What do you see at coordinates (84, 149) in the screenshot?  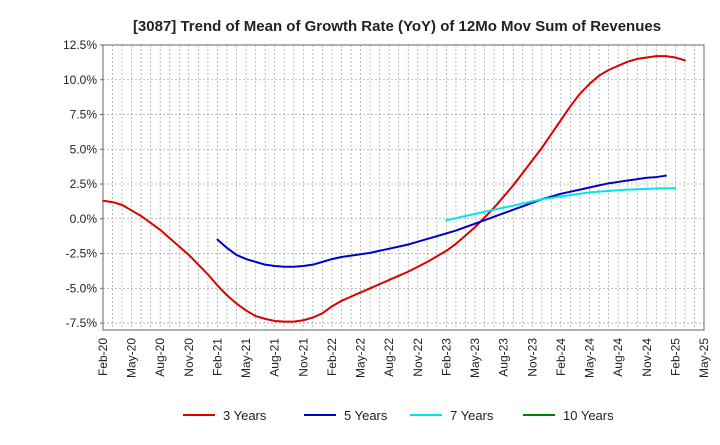 I see `y-tick-label: 5.0%` at bounding box center [84, 149].